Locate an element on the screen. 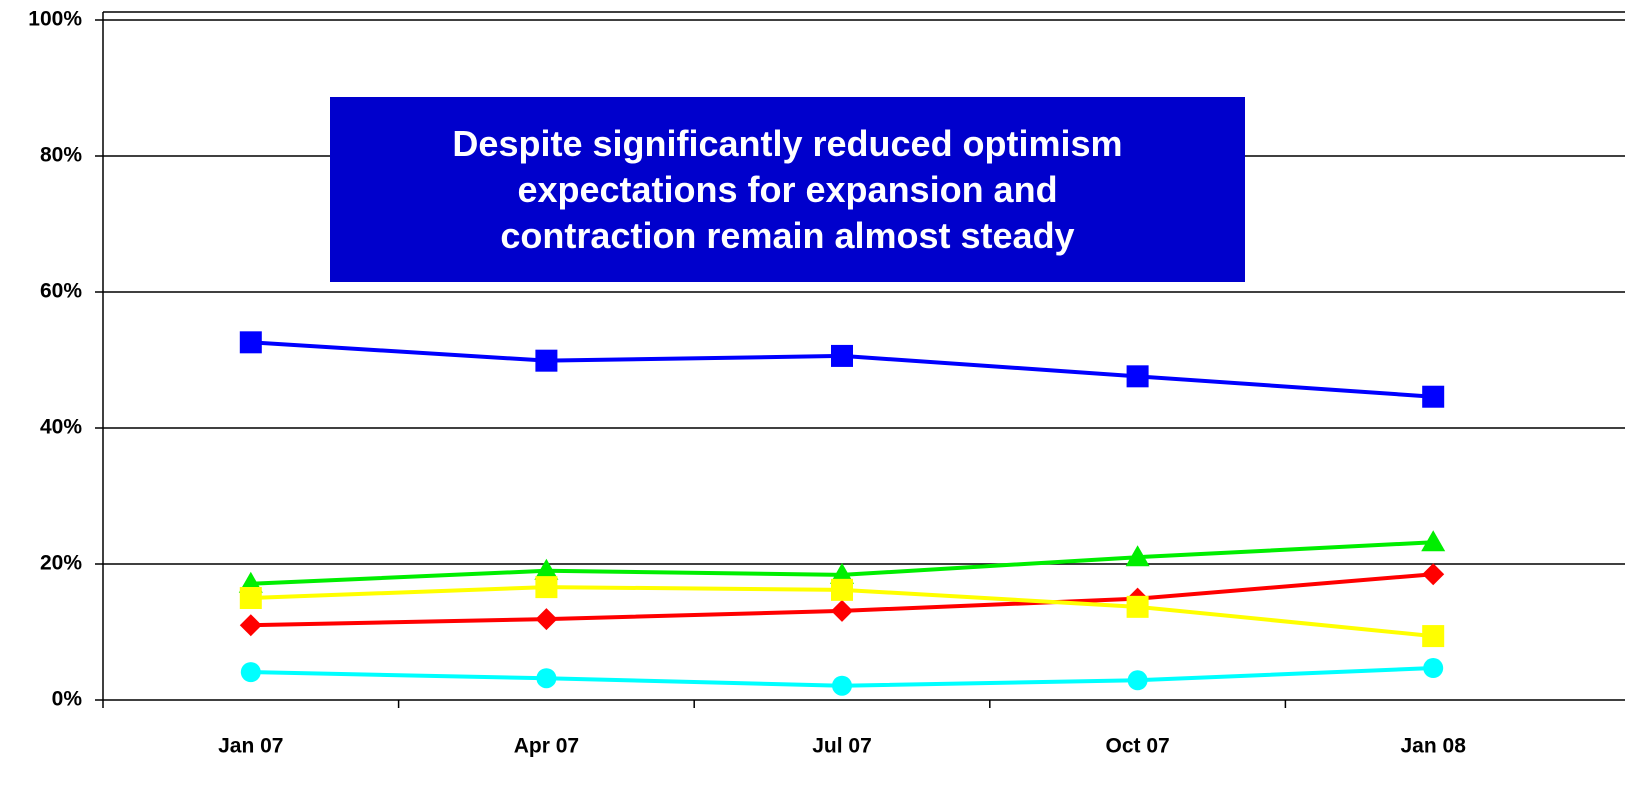 This screenshot has width=1625, height=787. annotation-line: contraction remain almost steady is located at coordinates (787, 235).